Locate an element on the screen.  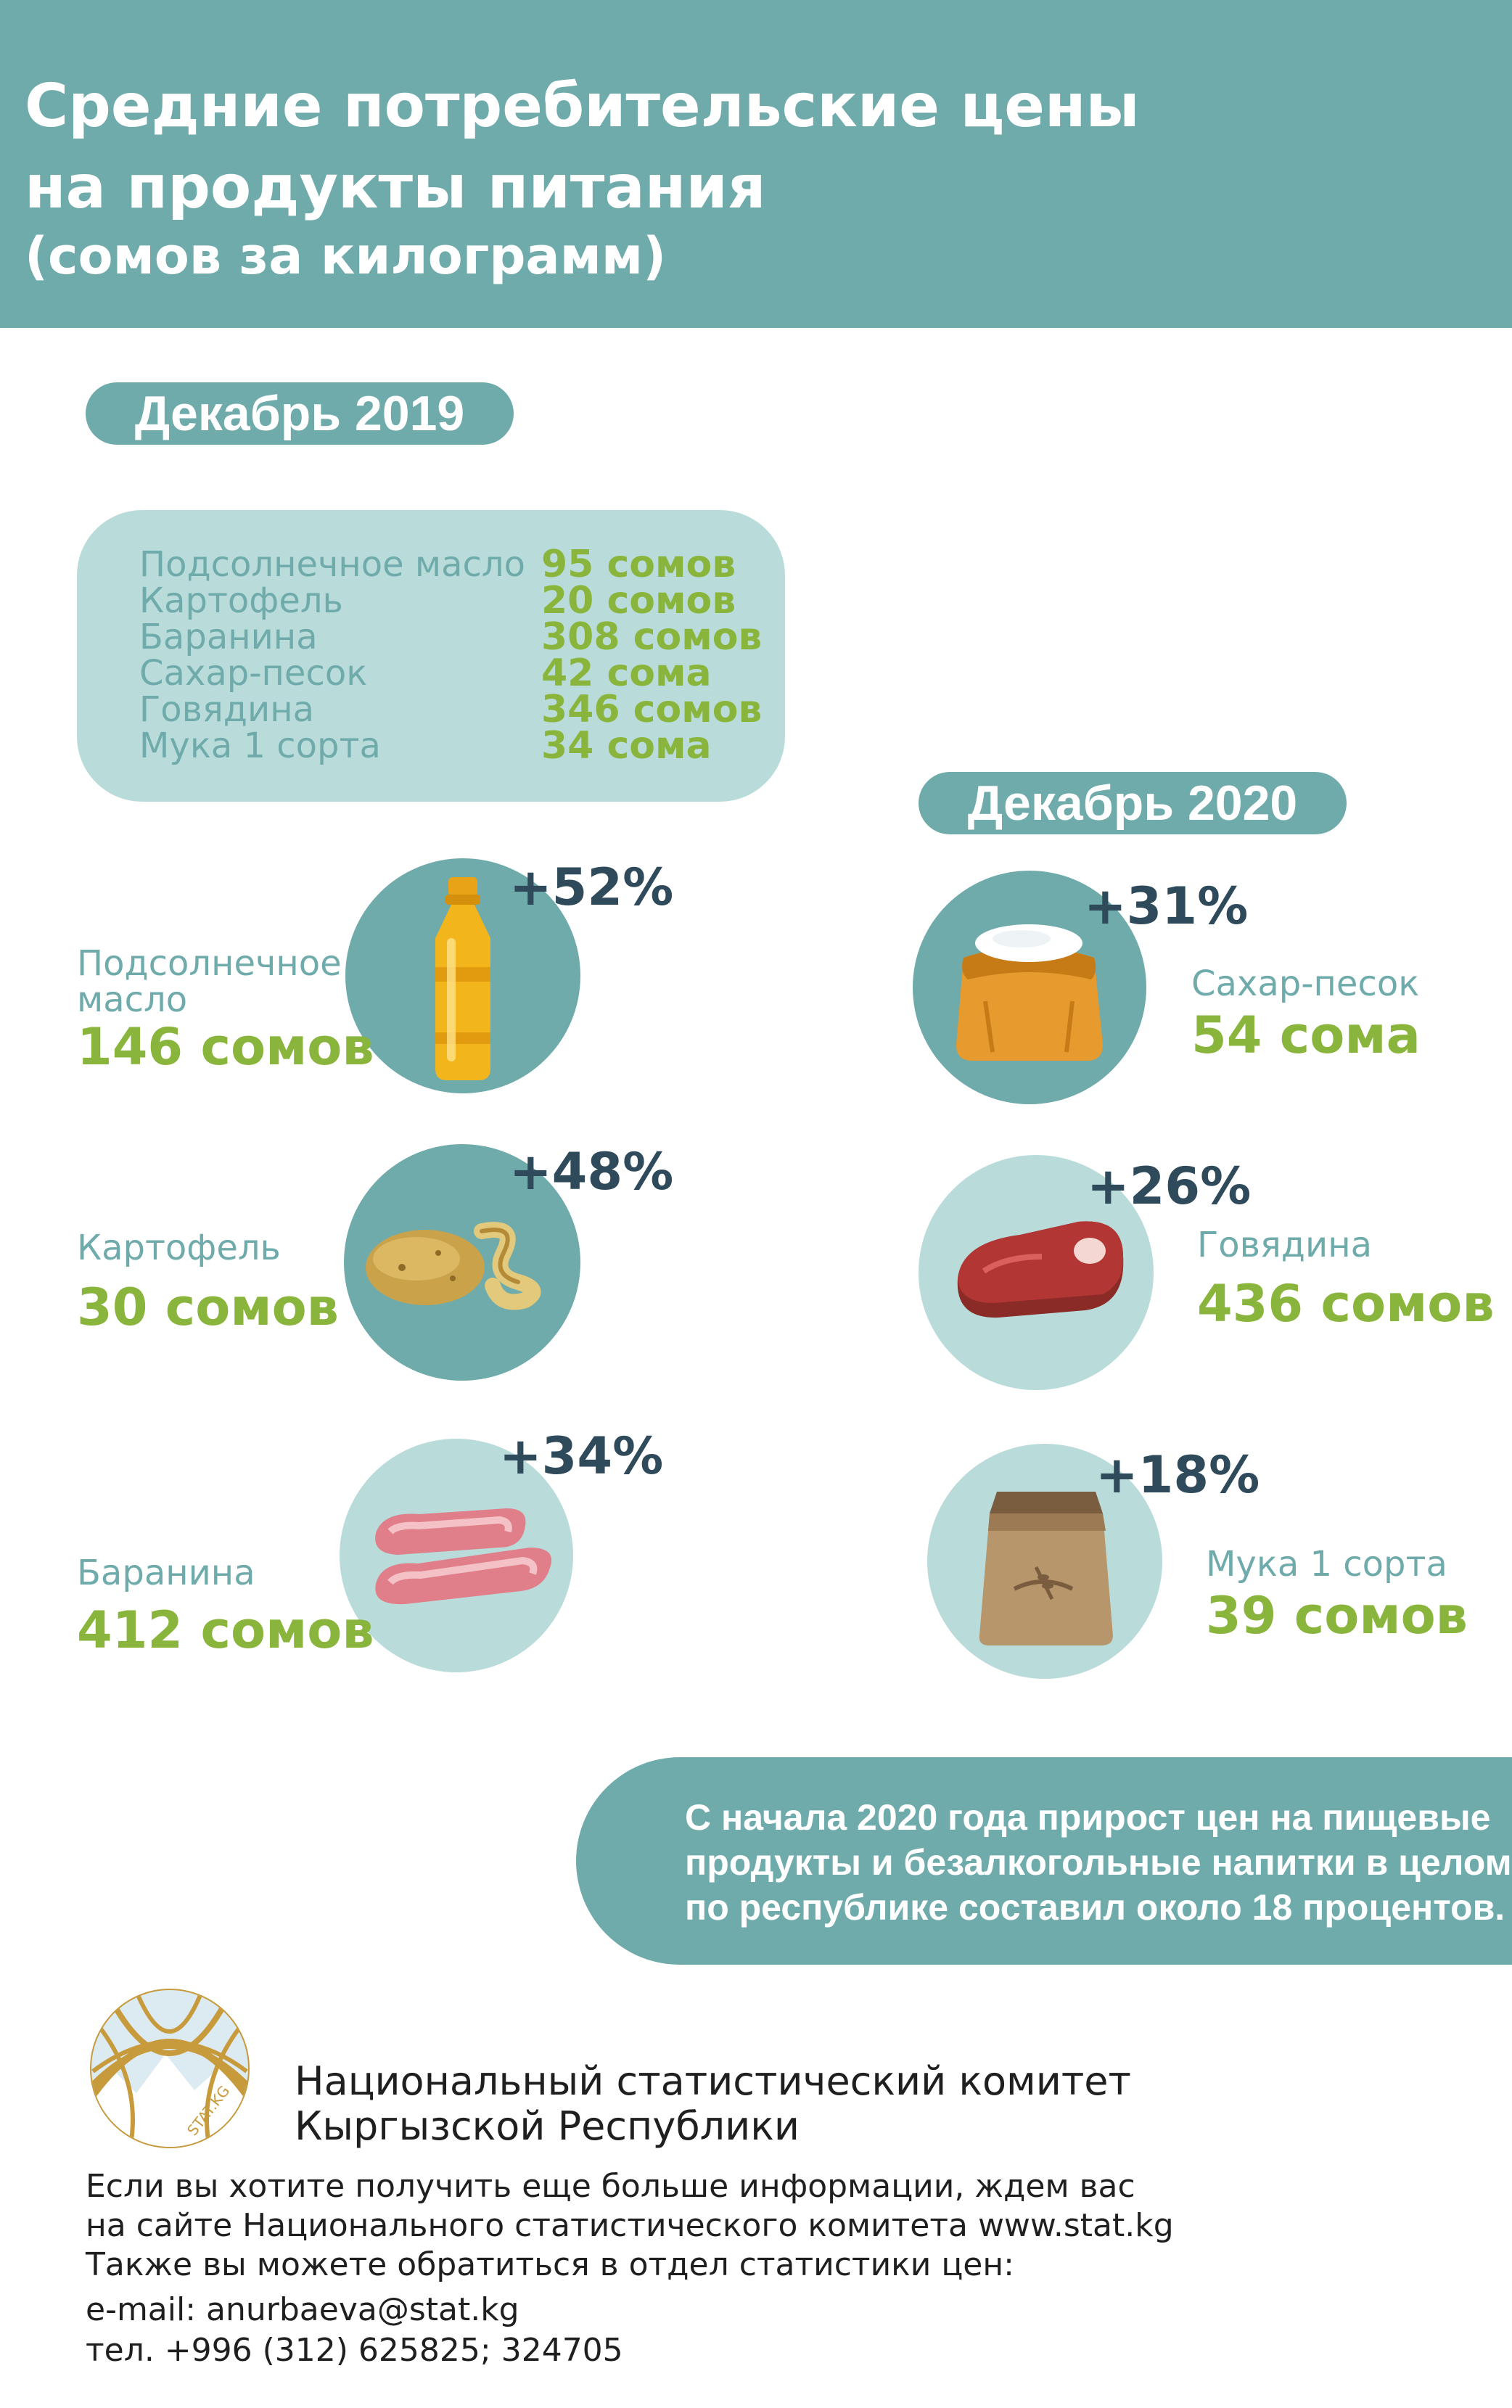
december-2020-label: Декабрь 2020 is located at coordinates (1133, 803).